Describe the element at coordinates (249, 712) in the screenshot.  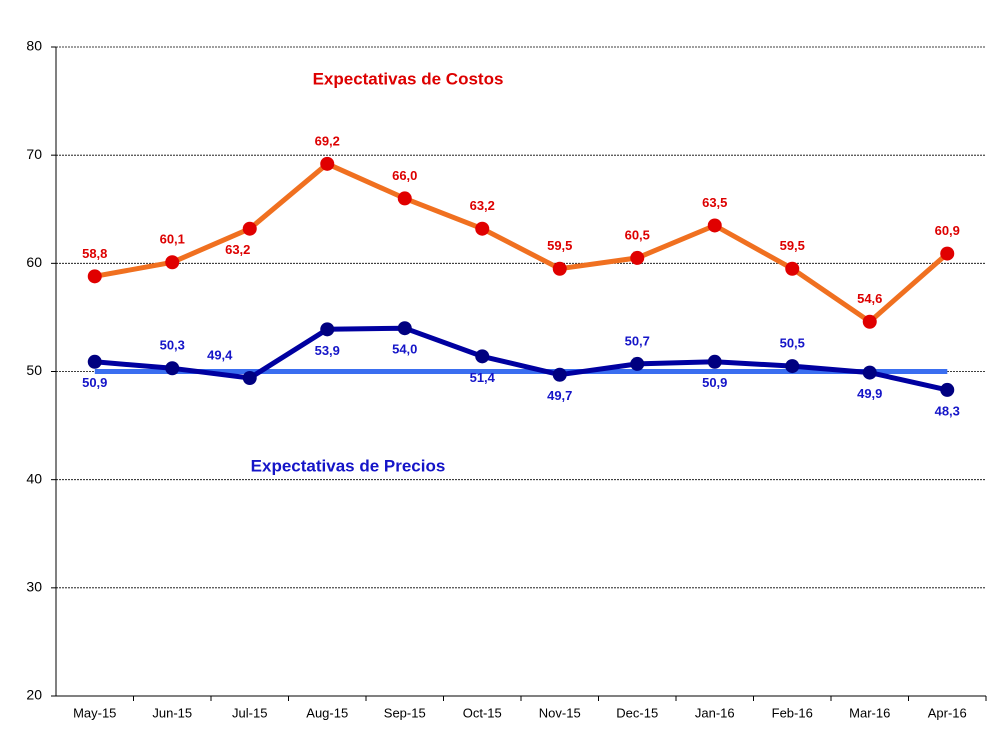
I see `x-tick-label: Jul-15` at that location.